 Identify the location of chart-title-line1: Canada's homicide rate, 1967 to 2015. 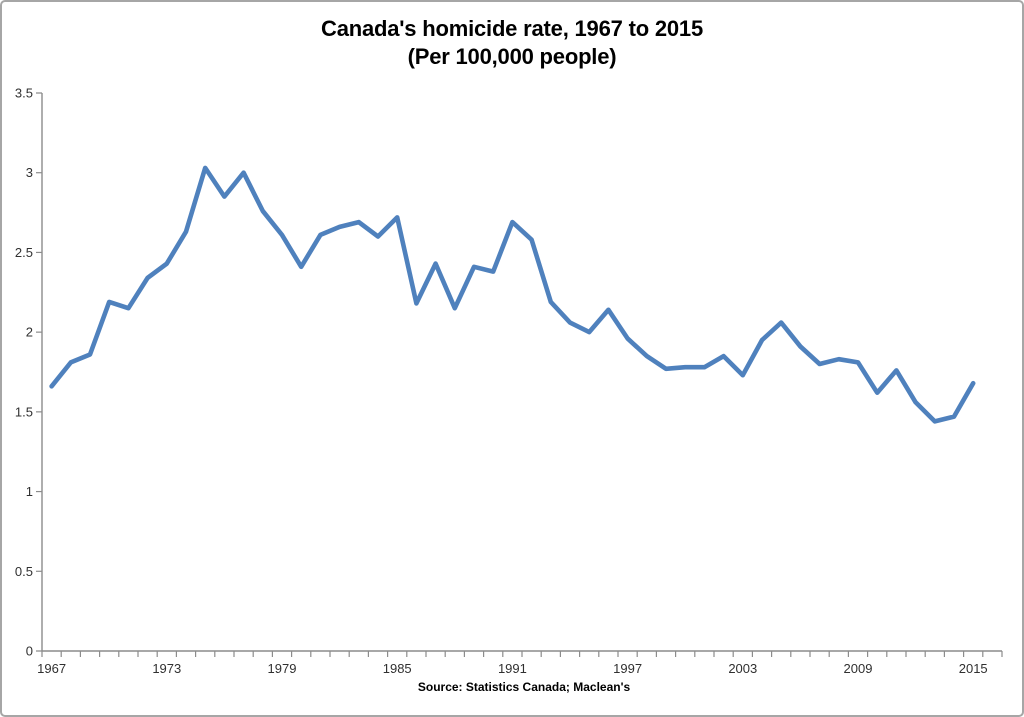
(512, 28).